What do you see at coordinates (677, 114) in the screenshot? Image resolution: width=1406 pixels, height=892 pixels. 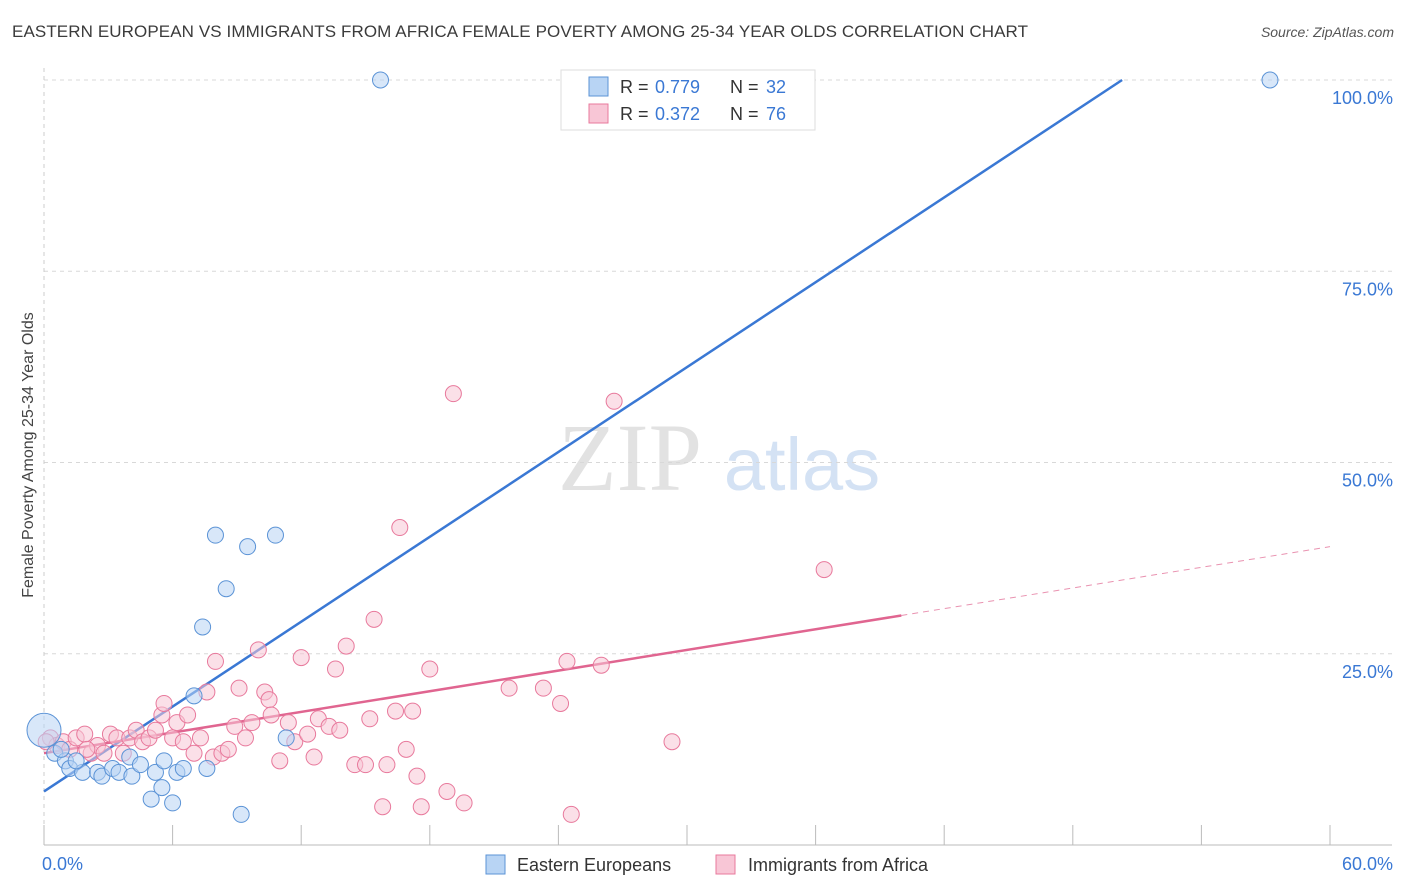 I see `legend-r-value: 0.372` at bounding box center [677, 114].